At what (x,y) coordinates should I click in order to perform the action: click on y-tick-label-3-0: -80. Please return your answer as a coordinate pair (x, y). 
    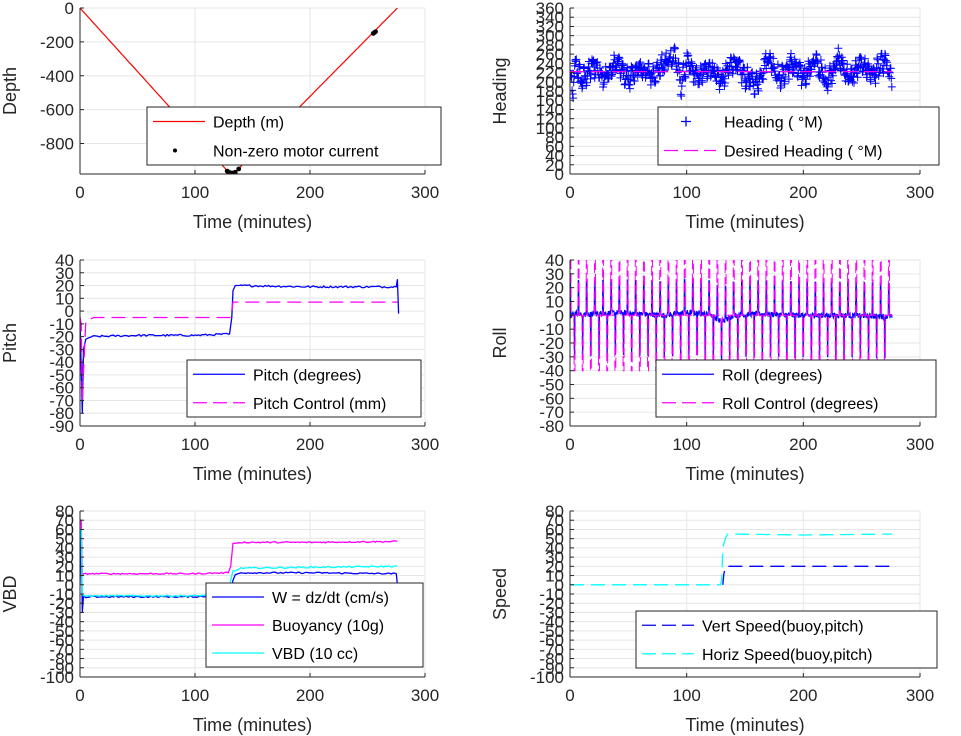
    Looking at the image, I should click on (551, 426).